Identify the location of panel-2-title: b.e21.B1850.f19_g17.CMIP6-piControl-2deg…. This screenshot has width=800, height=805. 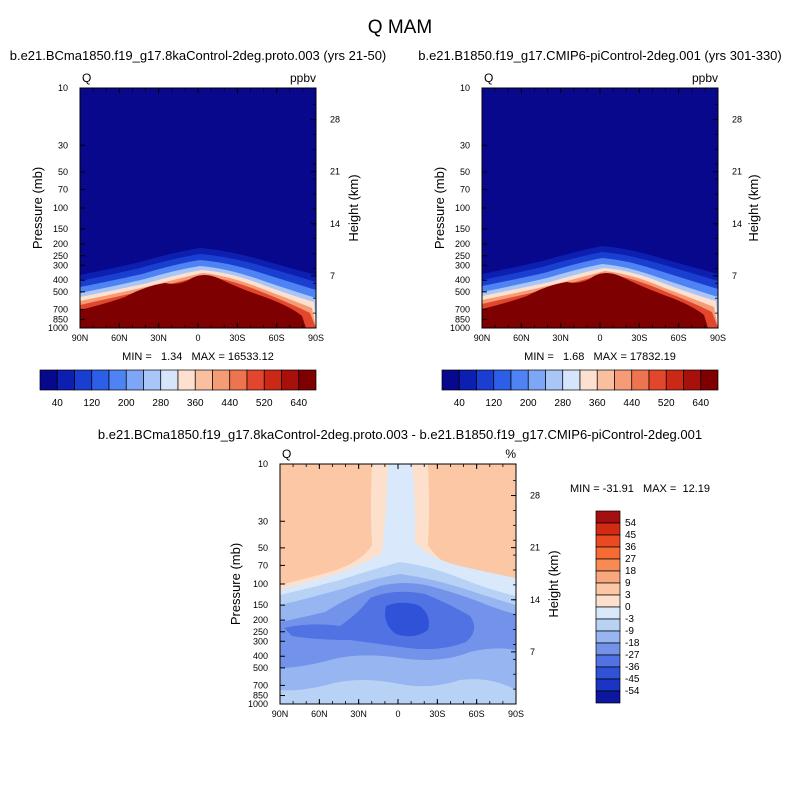
(600, 55).